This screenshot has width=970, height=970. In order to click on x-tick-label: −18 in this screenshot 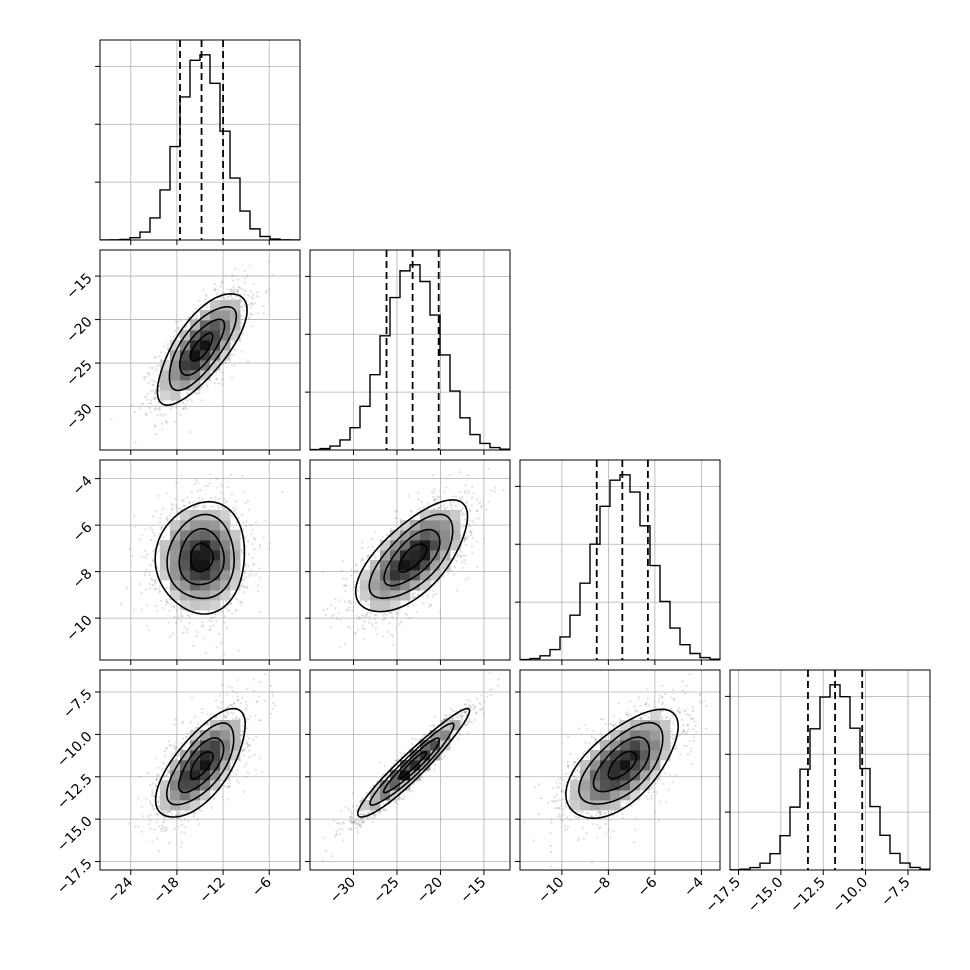, I will do `click(166, 890)`.